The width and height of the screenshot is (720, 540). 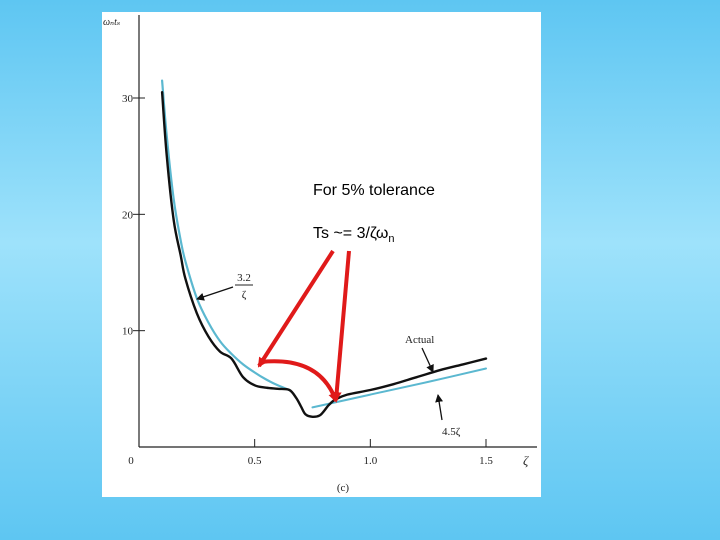 What do you see at coordinates (244, 278) in the screenshot?
I see `annotation-3-2-numerator: 3.2` at bounding box center [244, 278].